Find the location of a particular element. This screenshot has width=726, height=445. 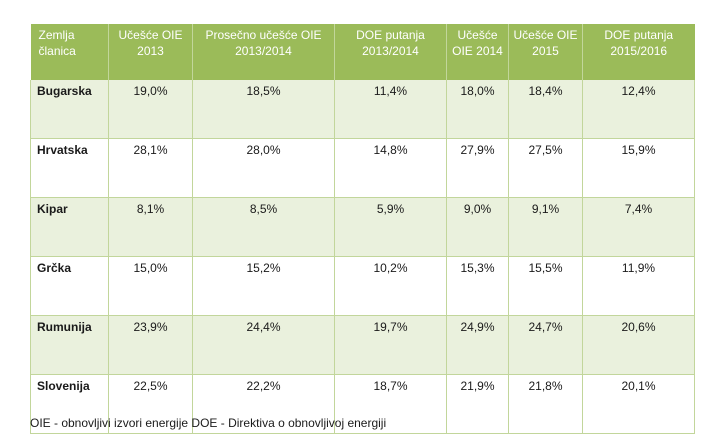

header-avg-share-2013-2014: Prosečno učešće OIE 2013/2014 is located at coordinates (263, 52).